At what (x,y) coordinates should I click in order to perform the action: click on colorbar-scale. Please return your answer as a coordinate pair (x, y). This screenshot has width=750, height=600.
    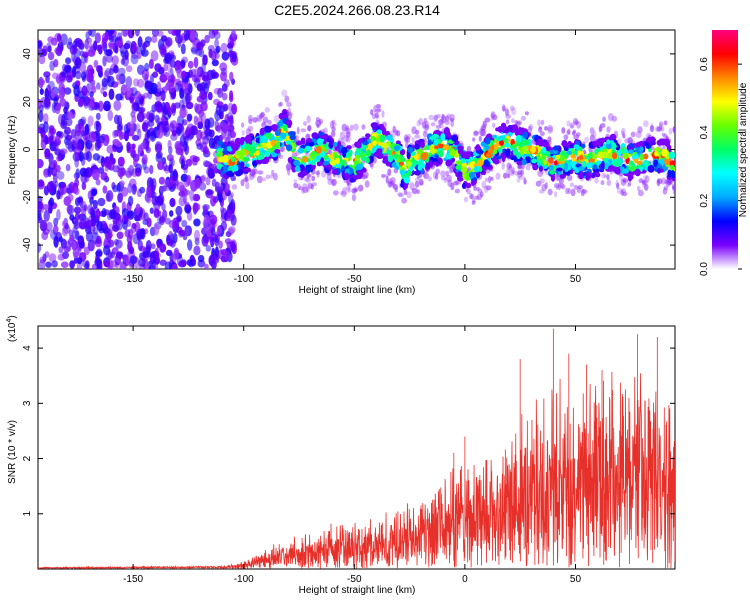
    Looking at the image, I should click on (725, 149).